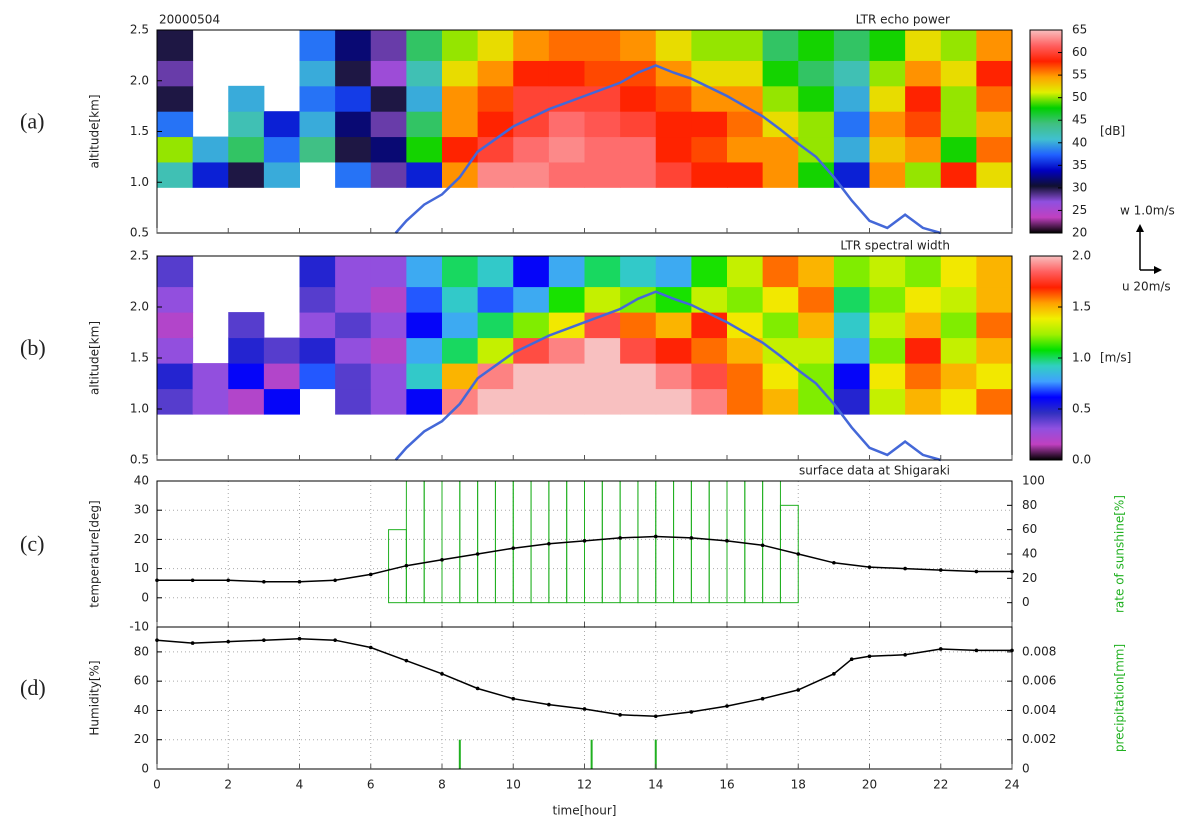  I want to click on y-axis-label: temperature[deg], so click(95, 553).